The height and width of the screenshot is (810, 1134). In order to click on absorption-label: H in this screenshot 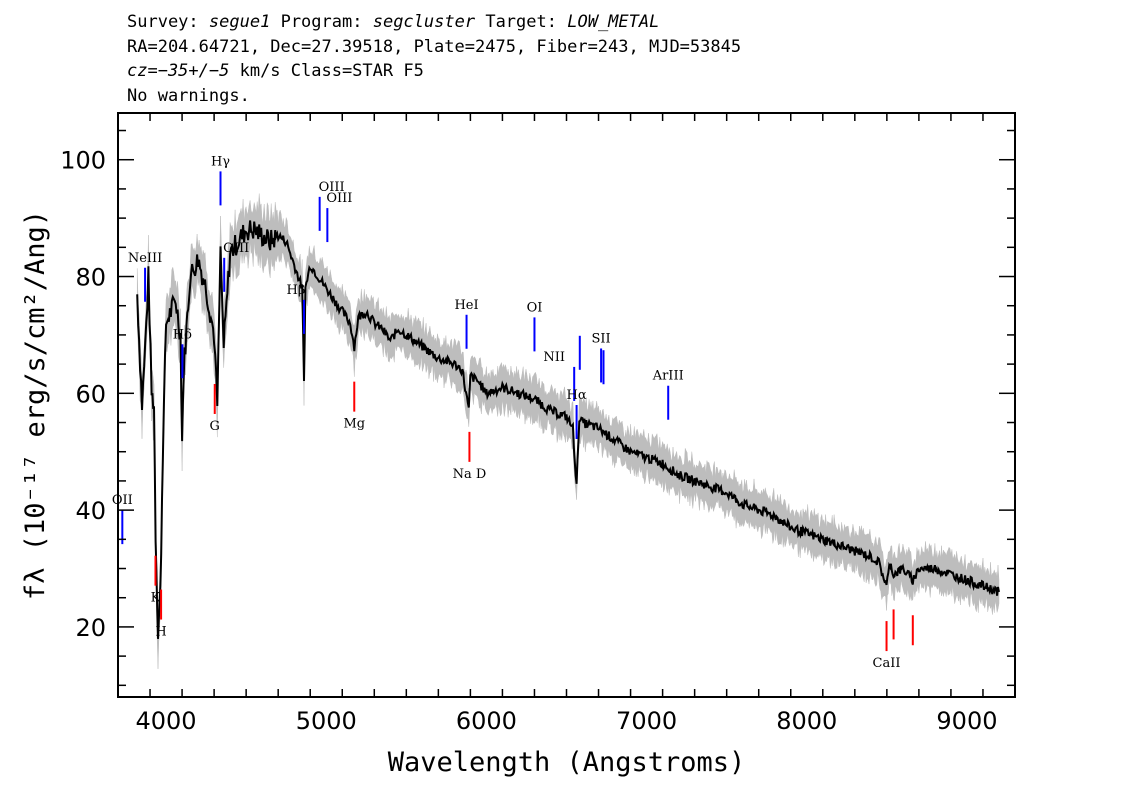, I will do `click(160, 632)`.